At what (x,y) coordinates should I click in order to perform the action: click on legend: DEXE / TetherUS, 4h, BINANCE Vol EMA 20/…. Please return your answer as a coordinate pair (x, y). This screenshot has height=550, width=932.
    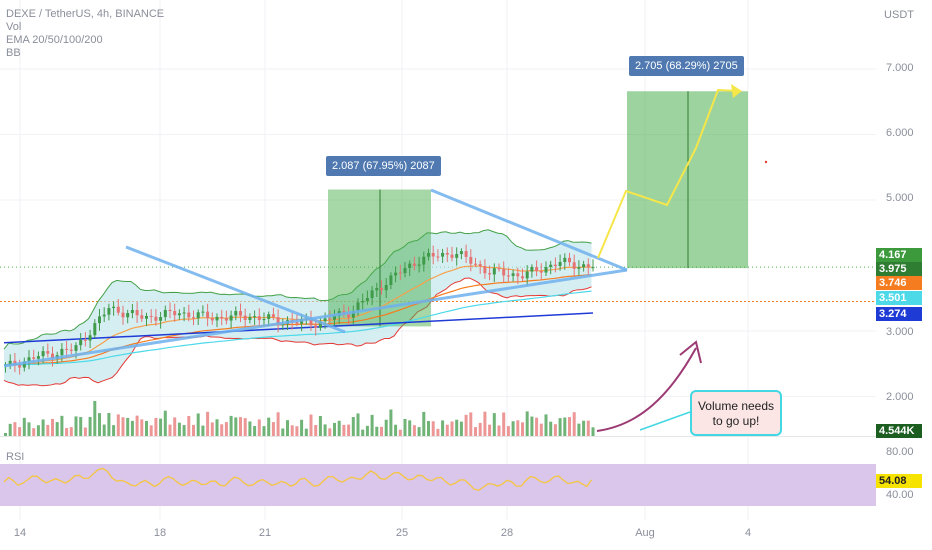
    Looking at the image, I should click on (85, 34).